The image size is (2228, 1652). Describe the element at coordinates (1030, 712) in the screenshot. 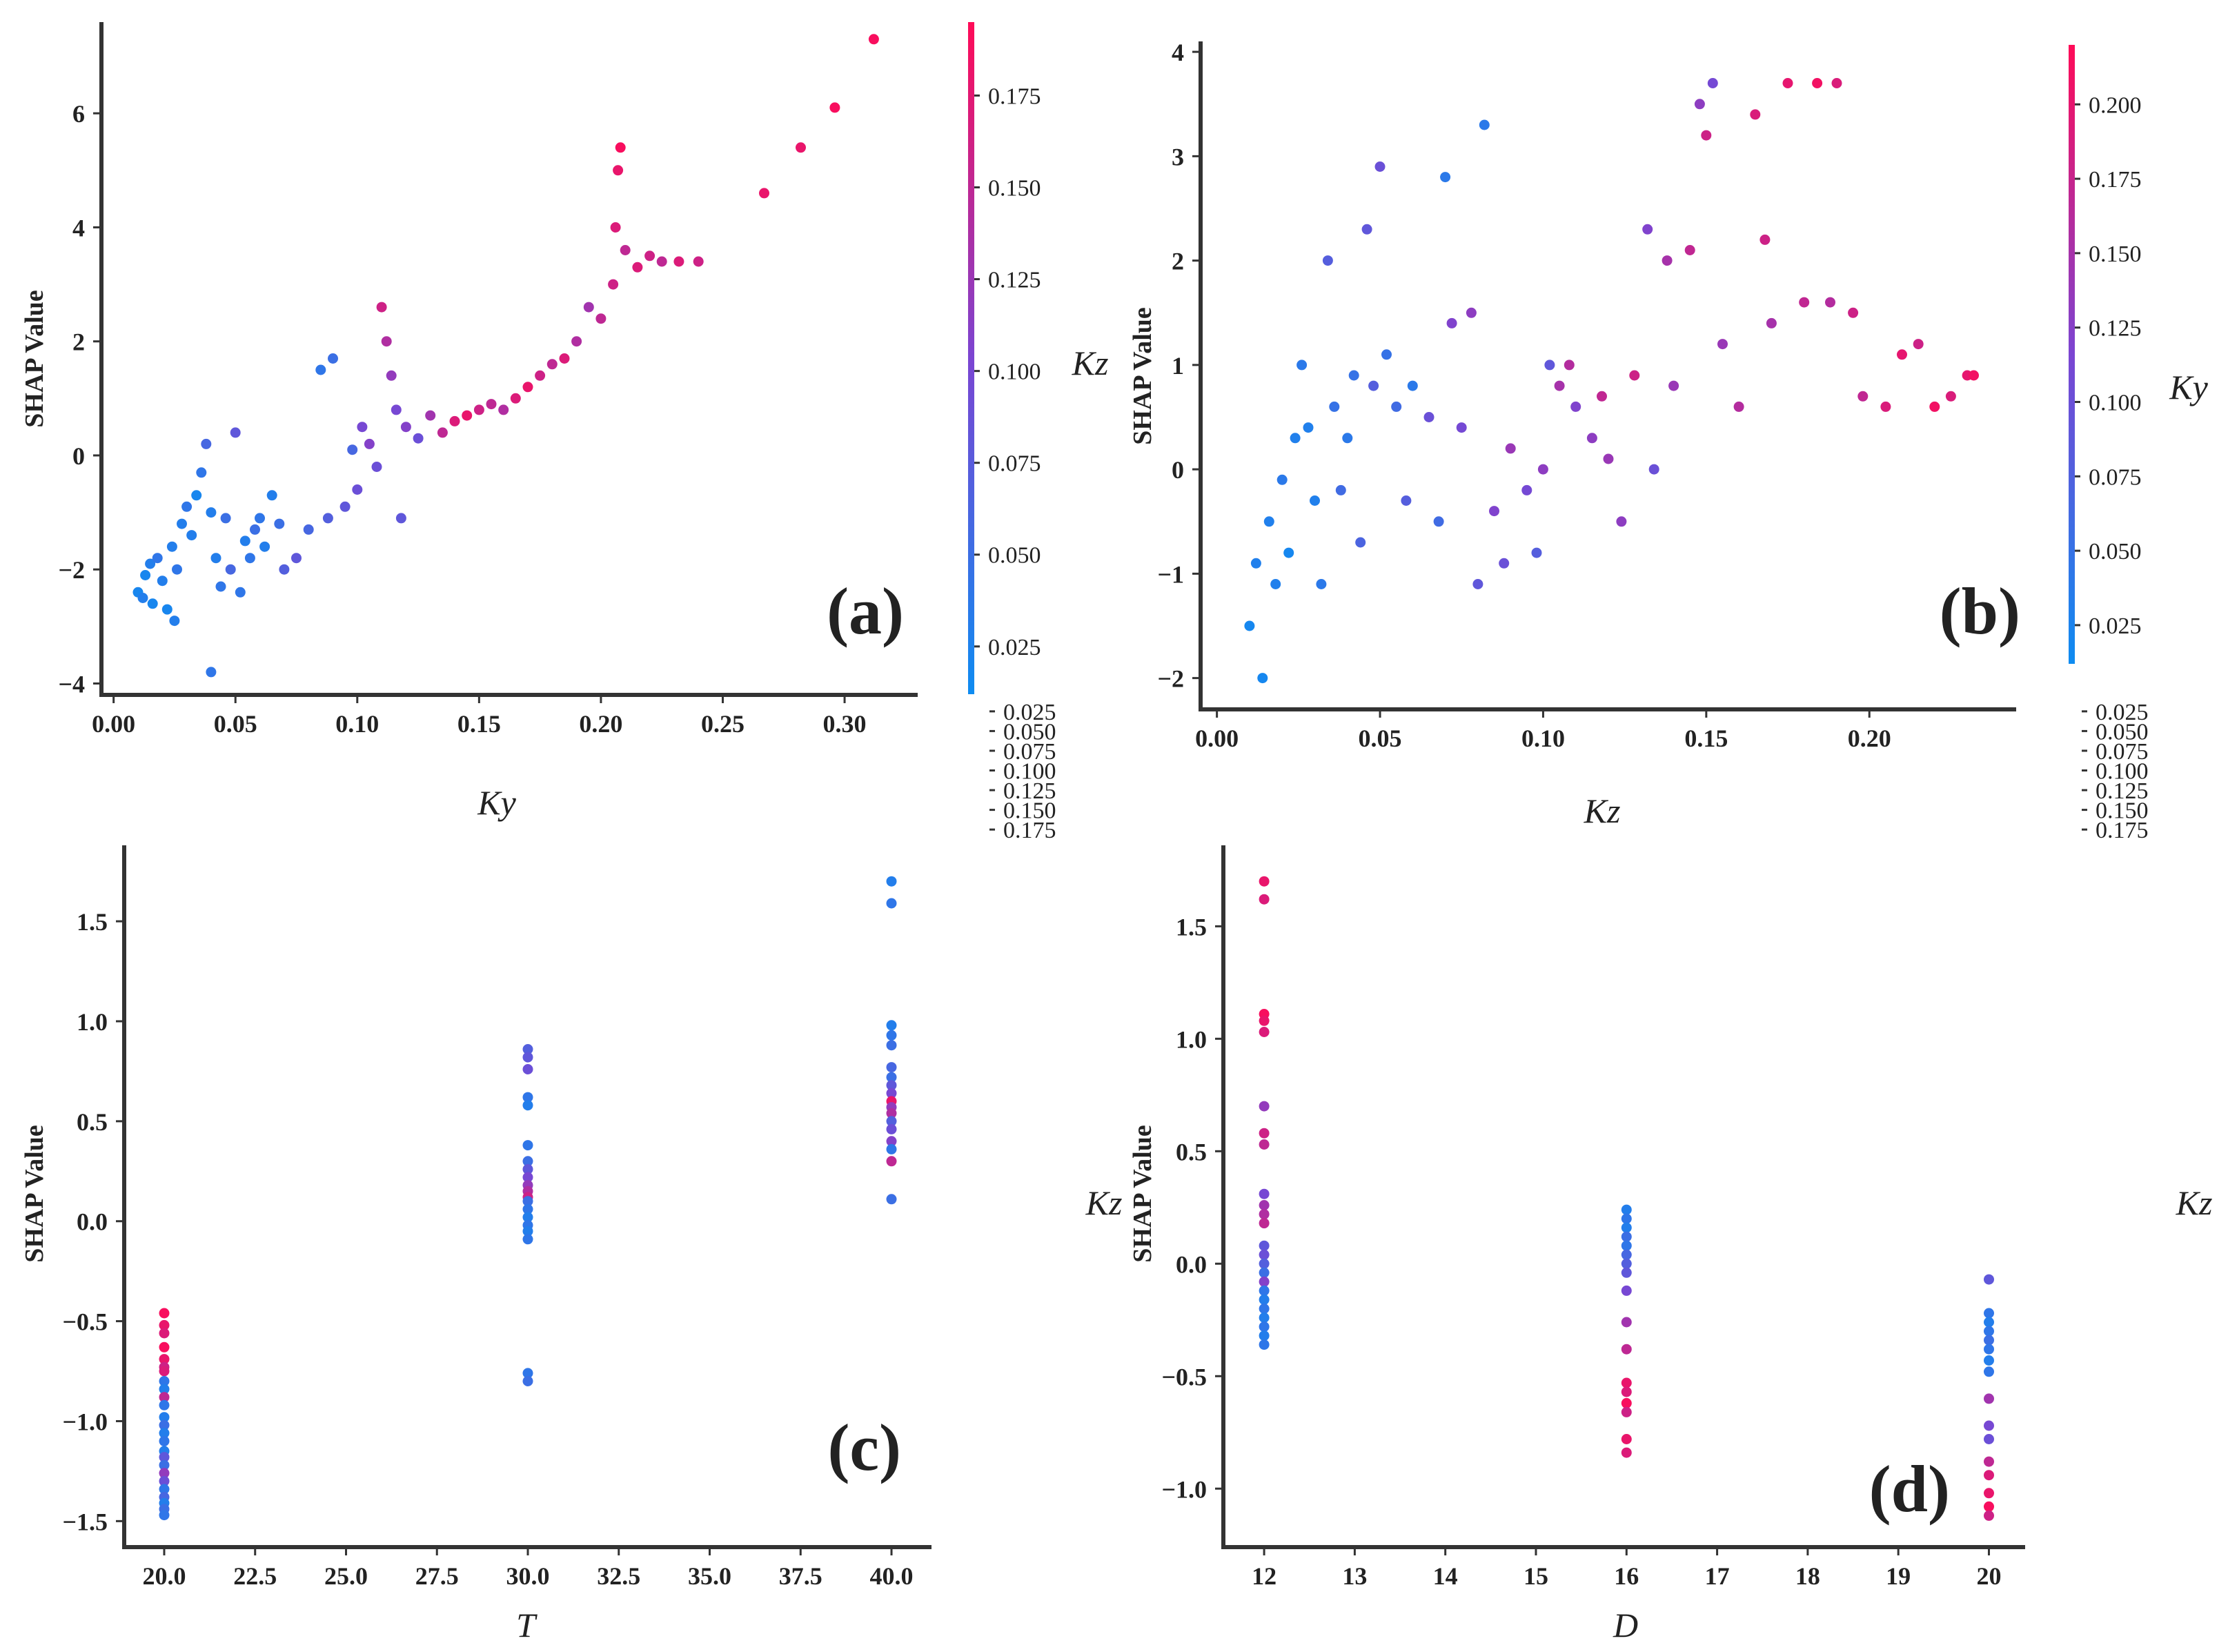

I see `colorbar-tick-label: 0.025` at that location.